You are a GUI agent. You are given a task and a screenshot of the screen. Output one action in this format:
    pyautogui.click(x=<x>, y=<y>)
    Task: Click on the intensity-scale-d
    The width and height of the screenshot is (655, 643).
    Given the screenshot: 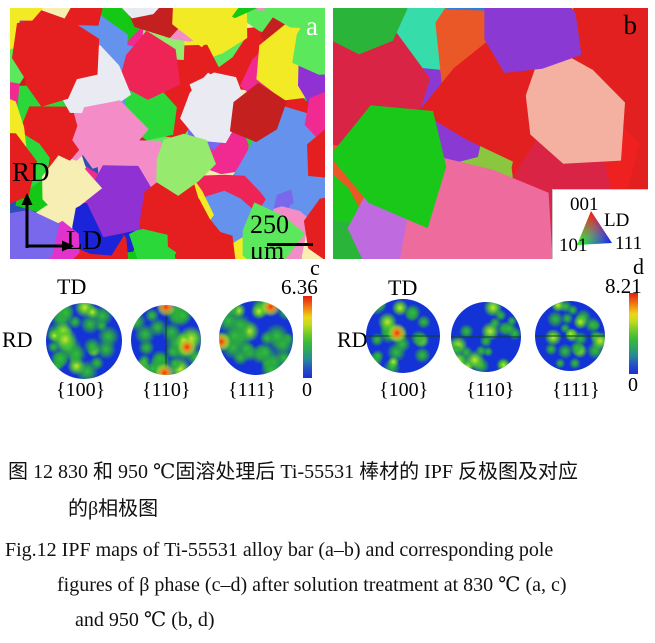 What is the action you would take?
    pyautogui.click(x=633, y=333)
    